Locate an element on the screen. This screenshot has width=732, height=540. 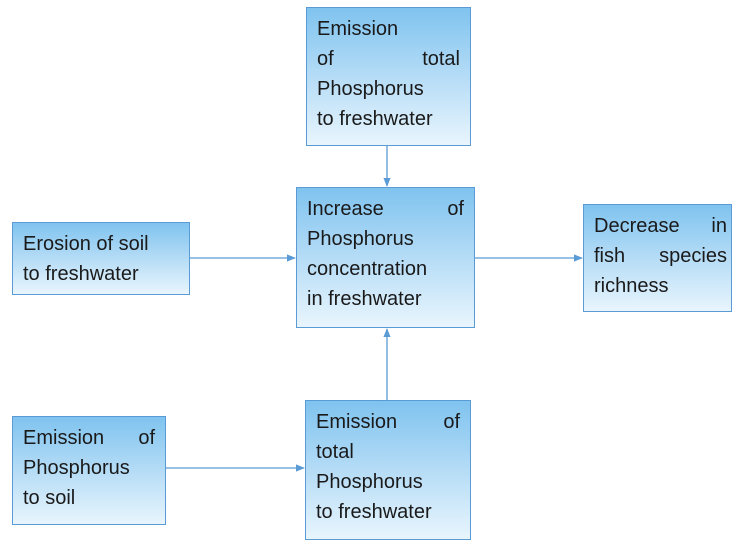
node: Emission of Phosphorus to soil is located at coordinates (89, 470).